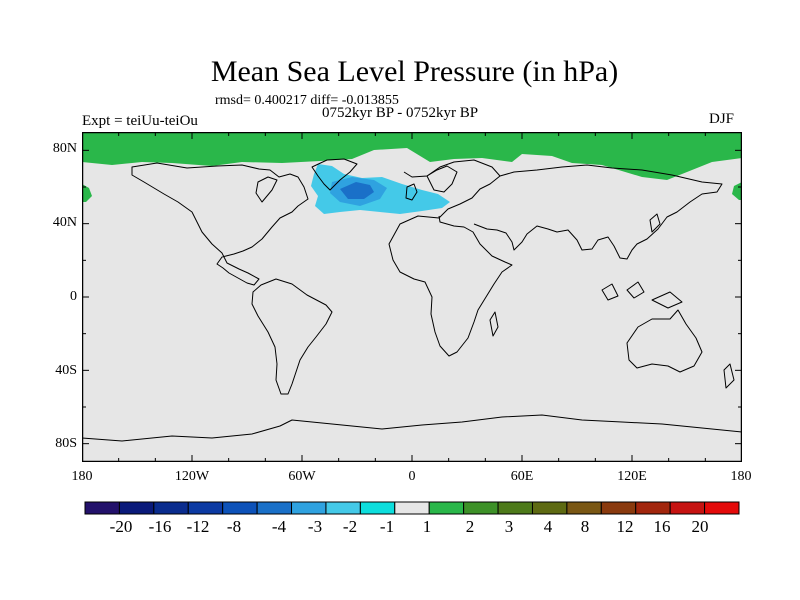  Describe the element at coordinates (494, 324) in the screenshot. I see `madagascar` at that location.